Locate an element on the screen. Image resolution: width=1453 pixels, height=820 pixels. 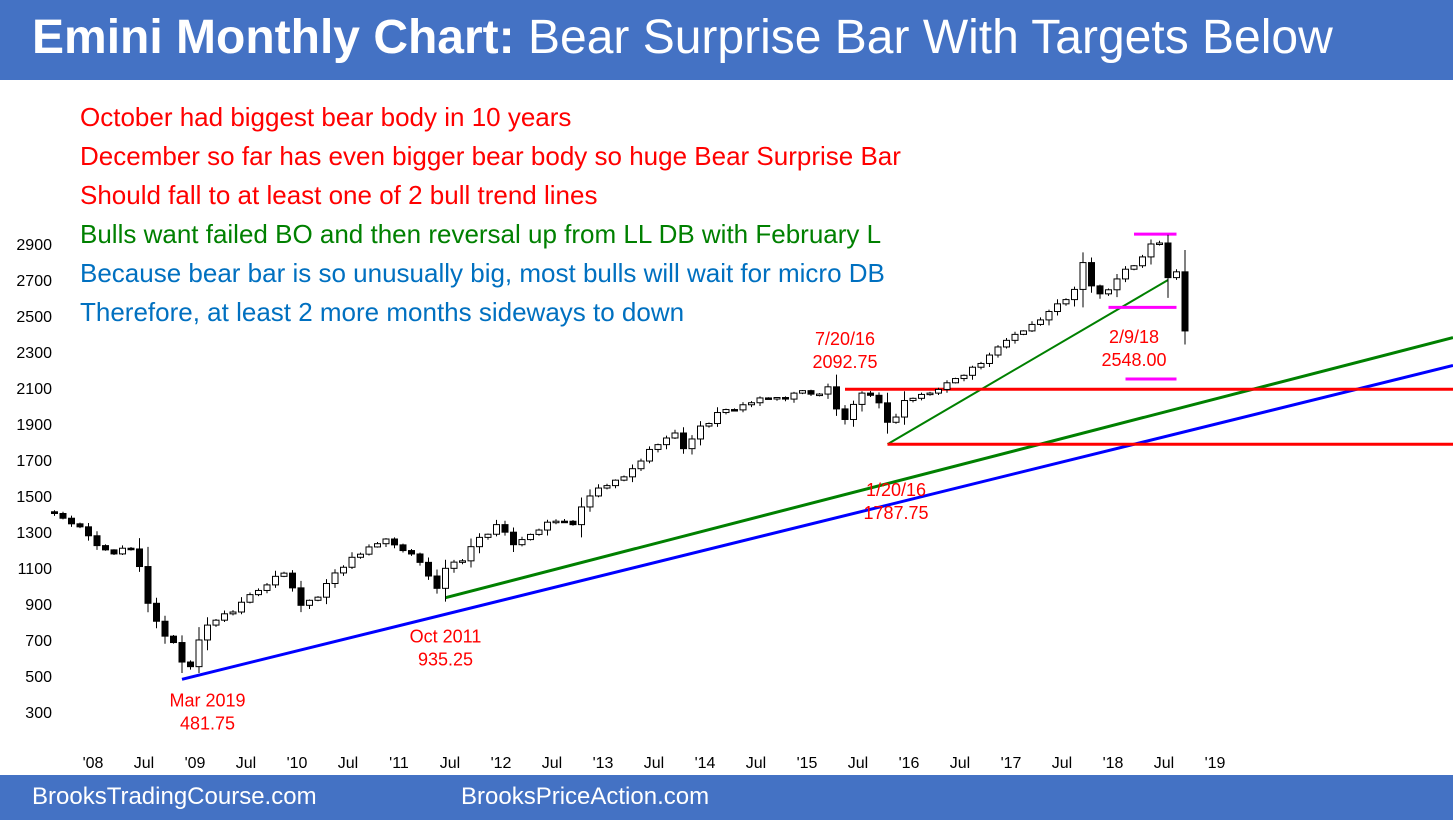
title-rest: Bear Surprise Bar With Targets Below is located at coordinates (923, 37).